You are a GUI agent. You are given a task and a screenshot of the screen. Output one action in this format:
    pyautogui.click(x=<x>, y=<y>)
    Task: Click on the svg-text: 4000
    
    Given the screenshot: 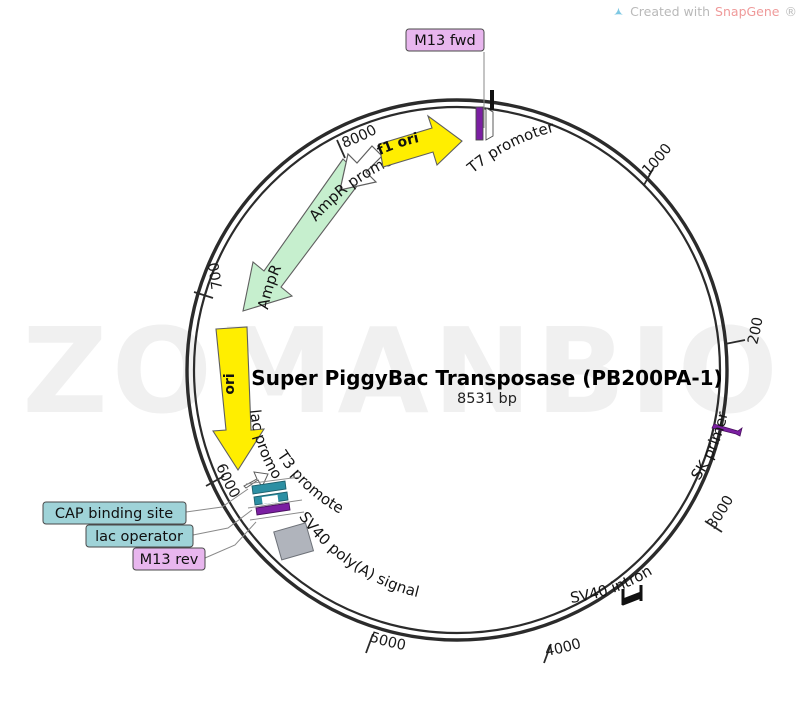 What is the action you would take?
    pyautogui.click(x=563, y=648)
    